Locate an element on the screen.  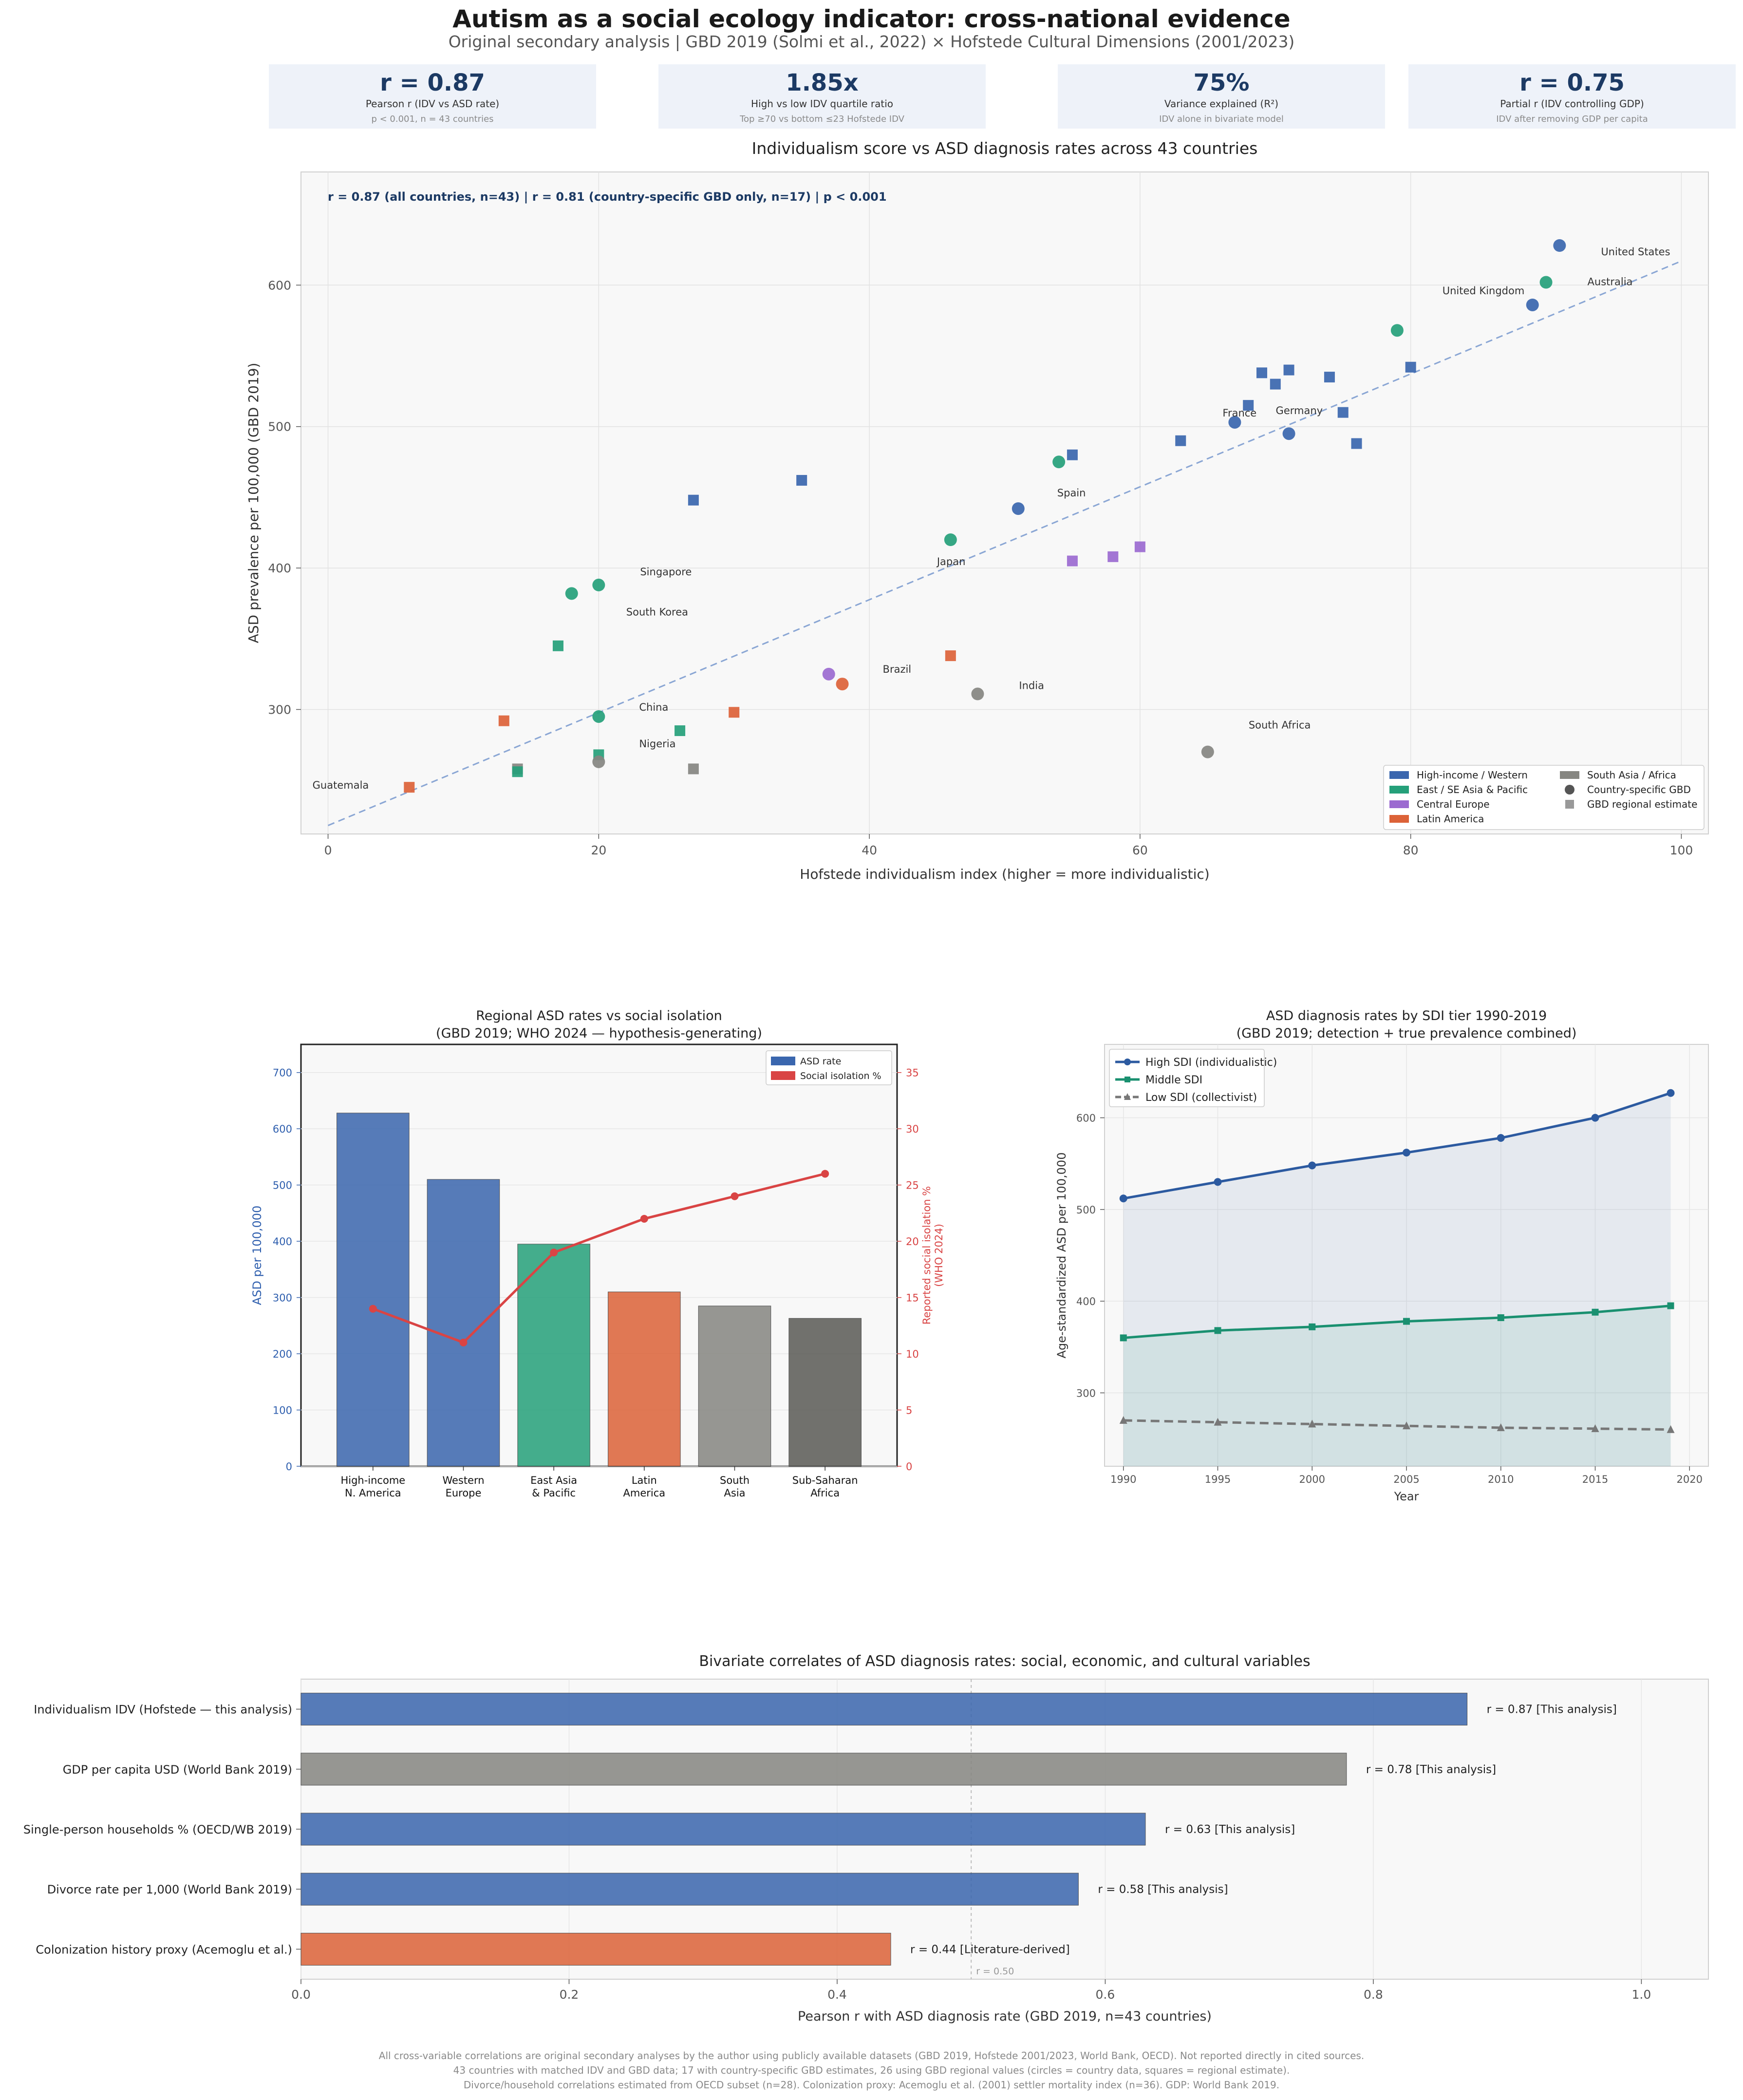
sdi-x-tick-label: 2005 is located at coordinates (1406, 1479).